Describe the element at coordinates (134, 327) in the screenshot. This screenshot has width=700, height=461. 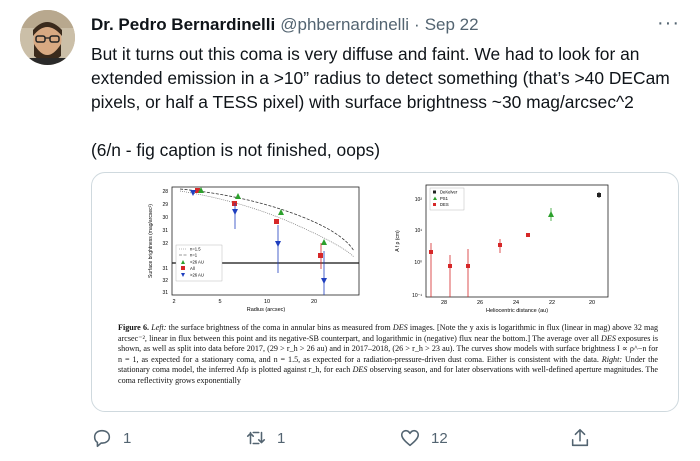
I see `caption-label: Figure 6.` at that location.